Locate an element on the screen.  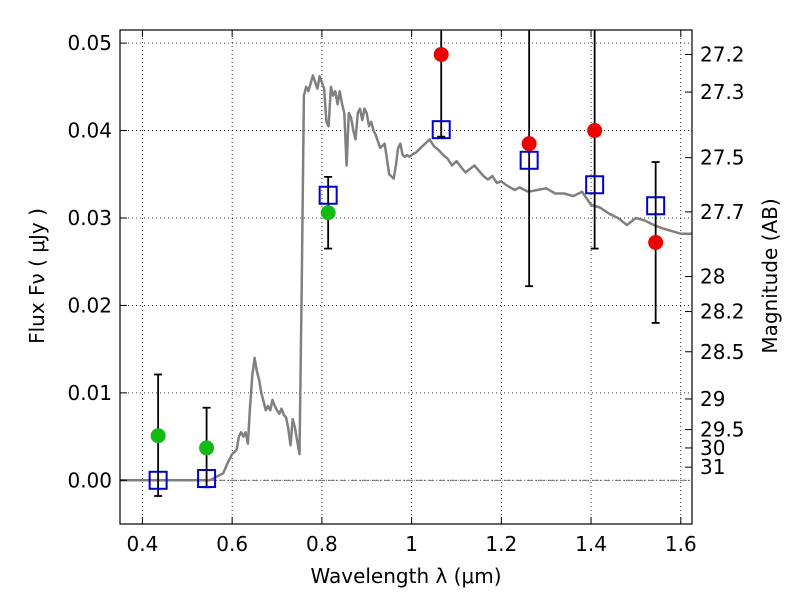
magnitude-tick-label: 28 is located at coordinates (712, 277).